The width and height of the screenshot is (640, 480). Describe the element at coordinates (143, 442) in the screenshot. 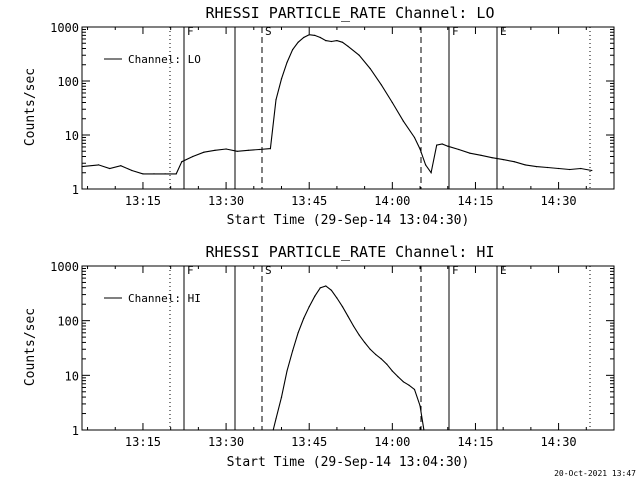

I see `hi-x-tick-label: 13:15` at that location.